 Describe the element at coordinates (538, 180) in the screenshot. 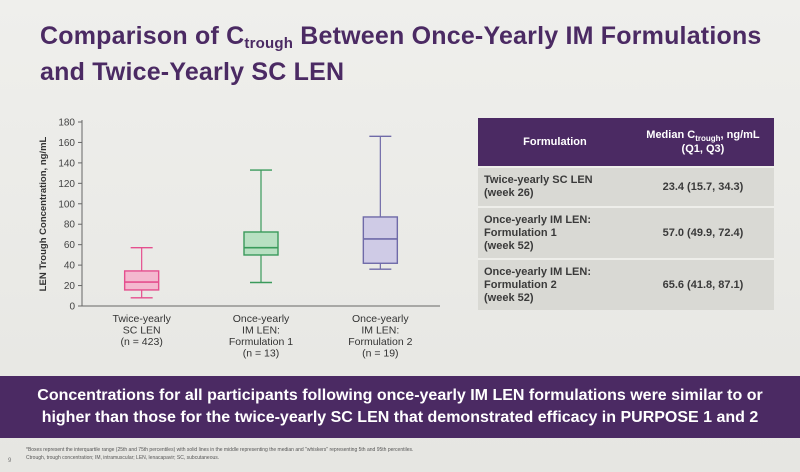

I see `row-label-line: Twice-yearly SC LEN` at that location.